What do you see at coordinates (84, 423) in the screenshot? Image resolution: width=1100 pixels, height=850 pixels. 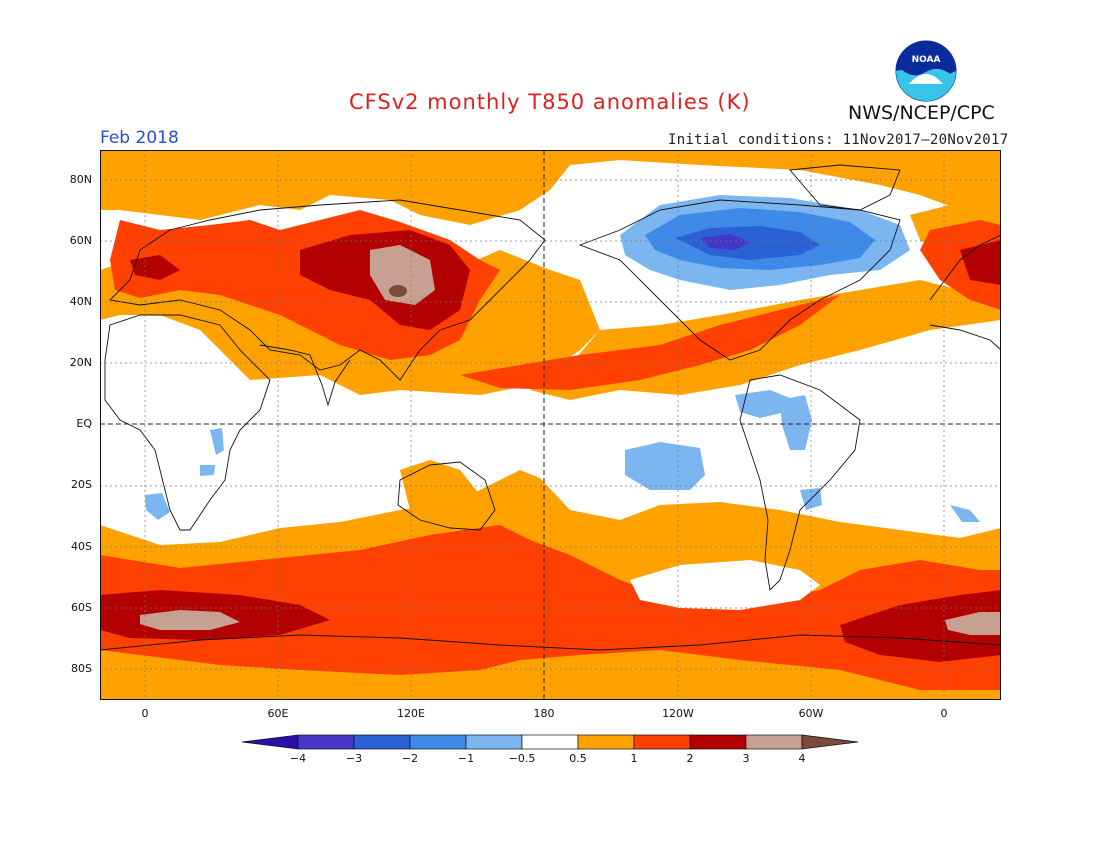 I see `y-label: EQ` at bounding box center [84, 423].